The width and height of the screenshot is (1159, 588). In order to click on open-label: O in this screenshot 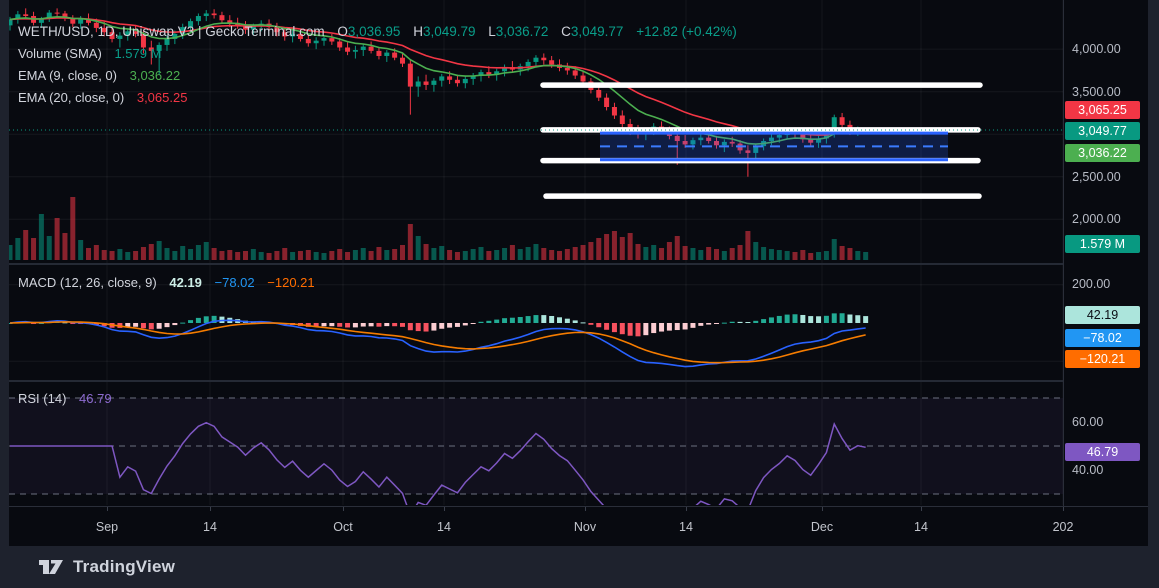, I will do `click(342, 31)`.